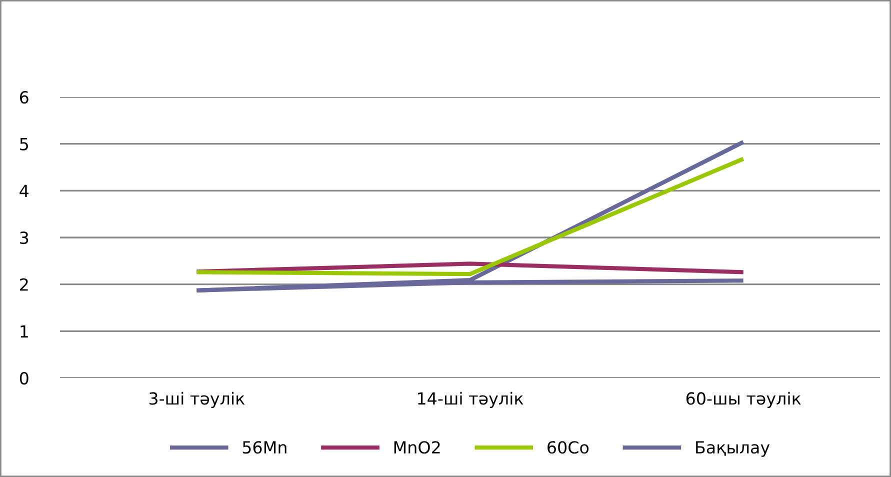  What do you see at coordinates (417, 447) in the screenshot?
I see `legend-label: MnO2` at bounding box center [417, 447].